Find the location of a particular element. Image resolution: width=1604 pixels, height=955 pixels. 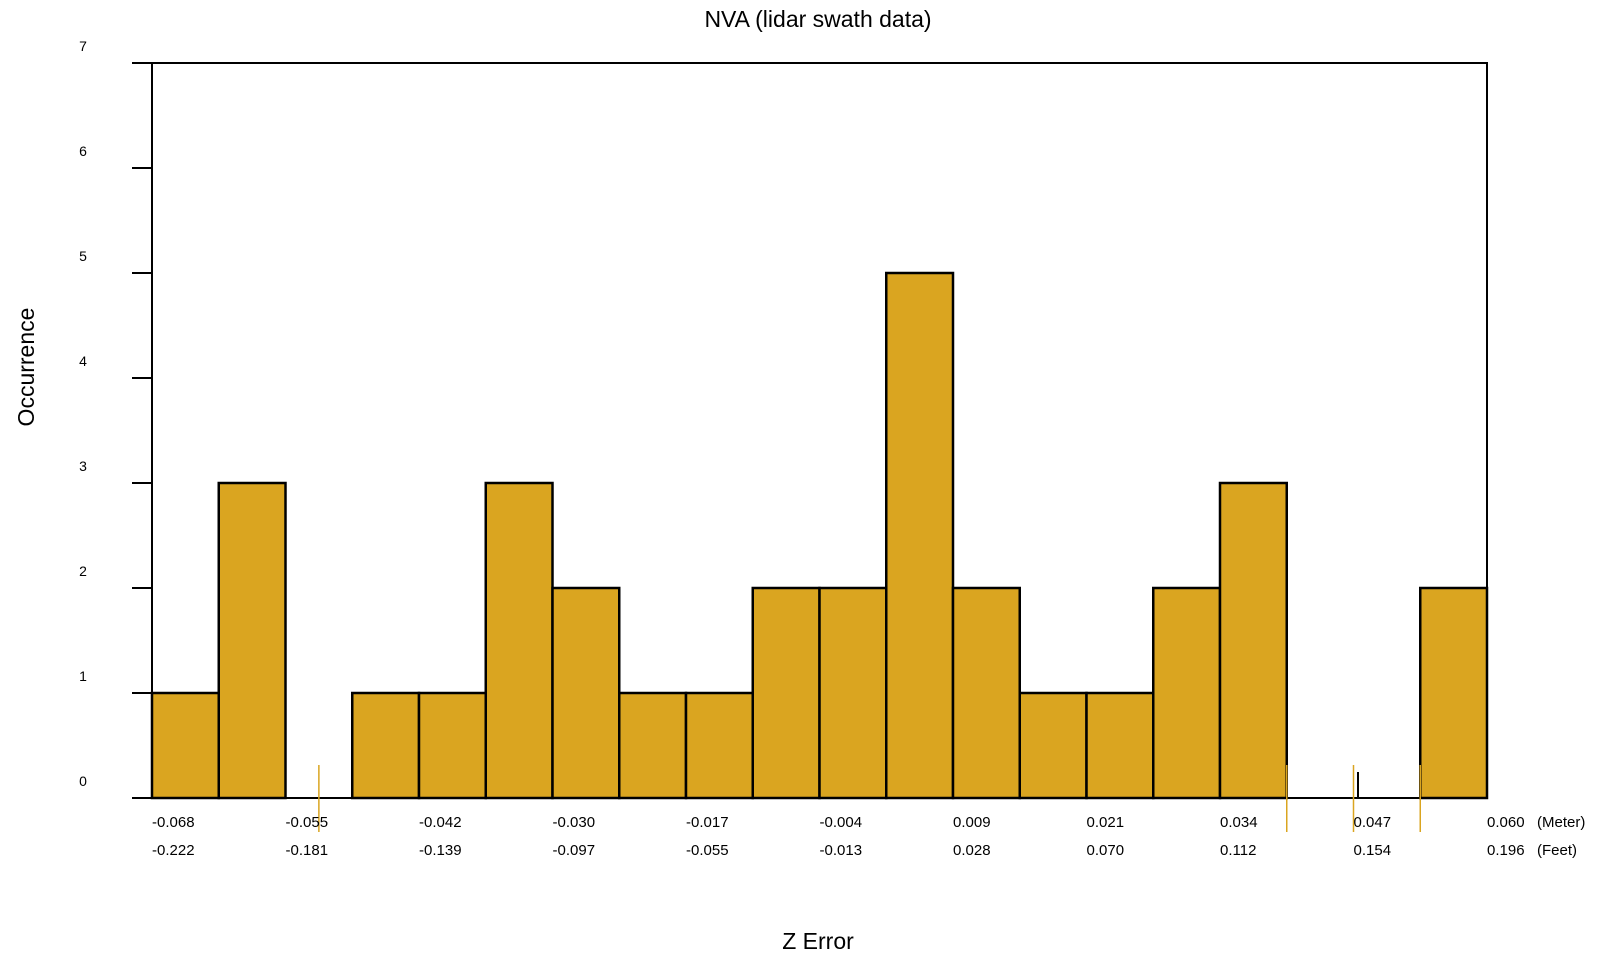

x-unit-meter-label: (Meter) is located at coordinates (1561, 822).